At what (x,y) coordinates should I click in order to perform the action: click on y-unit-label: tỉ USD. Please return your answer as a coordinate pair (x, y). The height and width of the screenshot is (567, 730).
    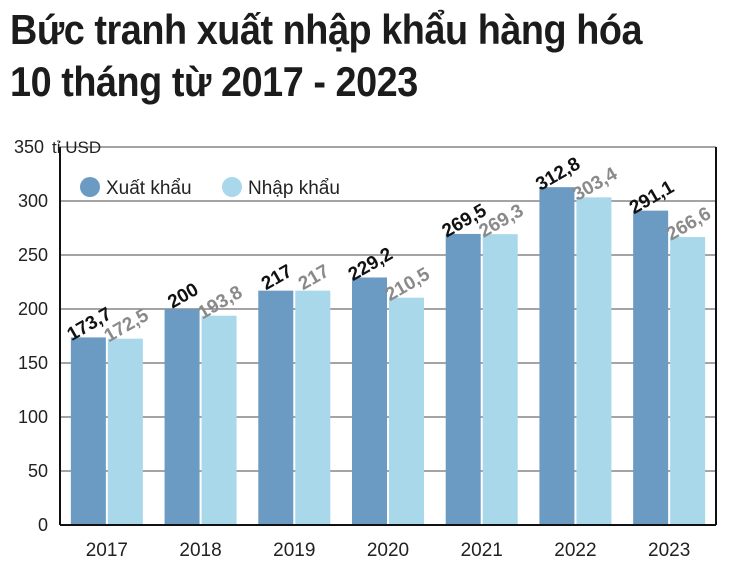
    Looking at the image, I should click on (76, 147).